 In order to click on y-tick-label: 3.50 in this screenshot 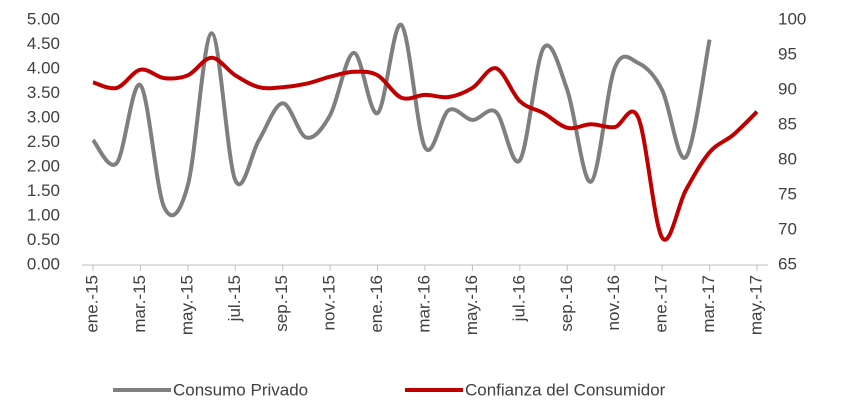, I will do `click(43, 92)`.